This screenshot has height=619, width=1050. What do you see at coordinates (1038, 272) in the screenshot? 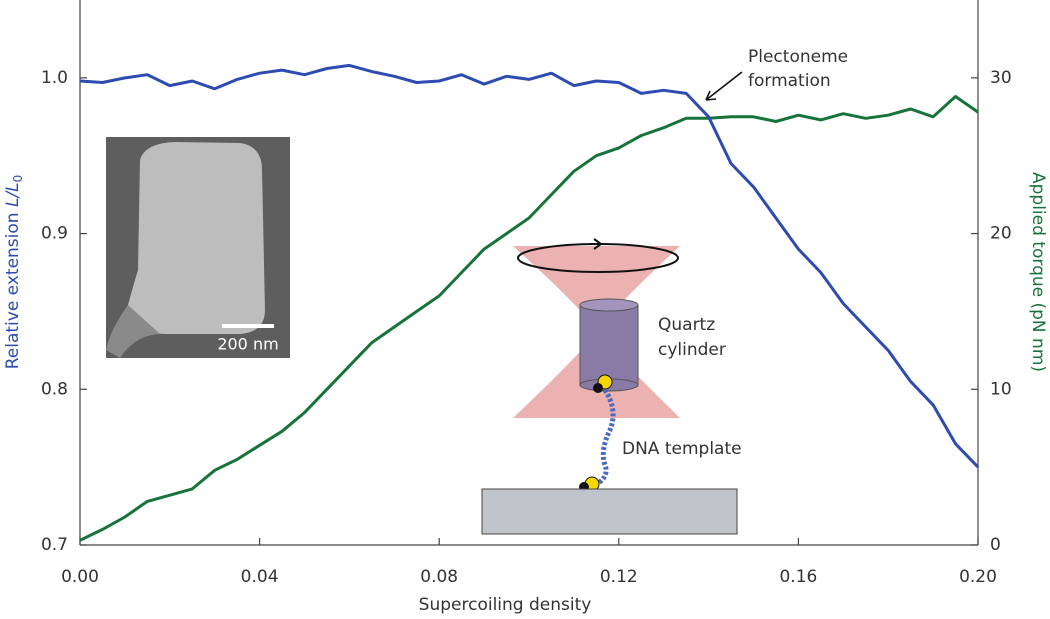
I see `y2-axis-label: Applied torque (pN nm)` at bounding box center [1038, 272].